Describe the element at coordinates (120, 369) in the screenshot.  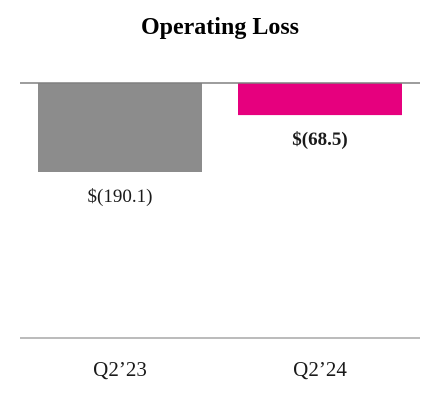
I see `category-tick-label-0: Q2’23` at that location.